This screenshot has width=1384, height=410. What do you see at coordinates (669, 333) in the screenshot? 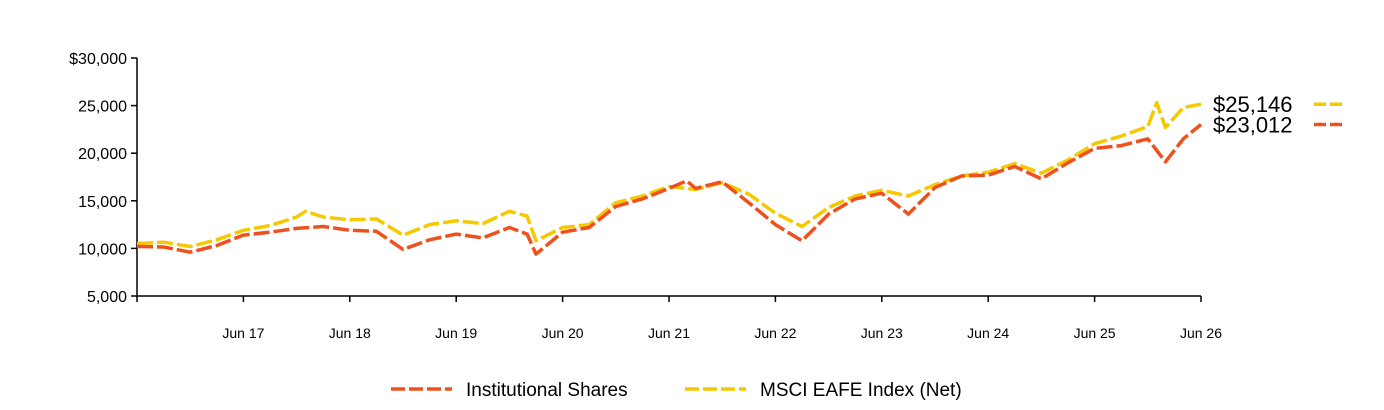
I see `x-tick-label: Jun 21` at bounding box center [669, 333].